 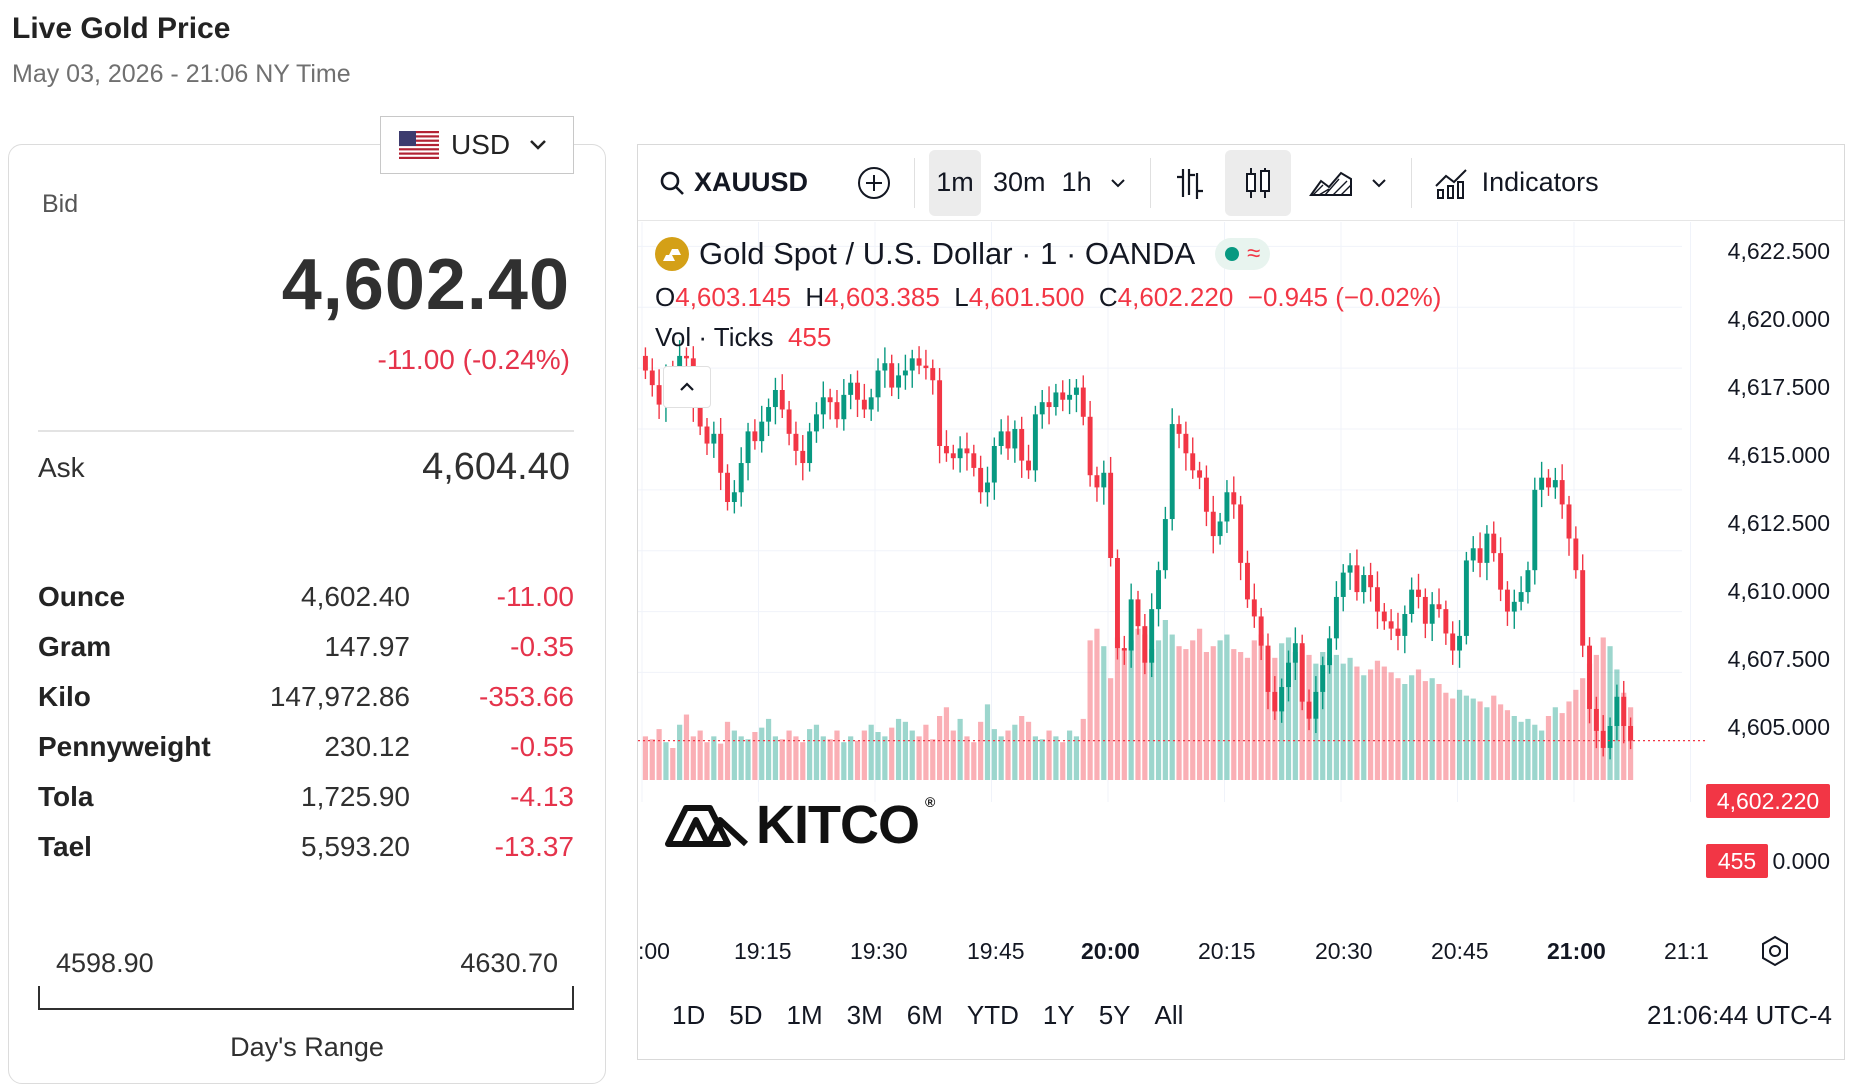 I want to click on interval-1m: 1m, so click(x=955, y=182).